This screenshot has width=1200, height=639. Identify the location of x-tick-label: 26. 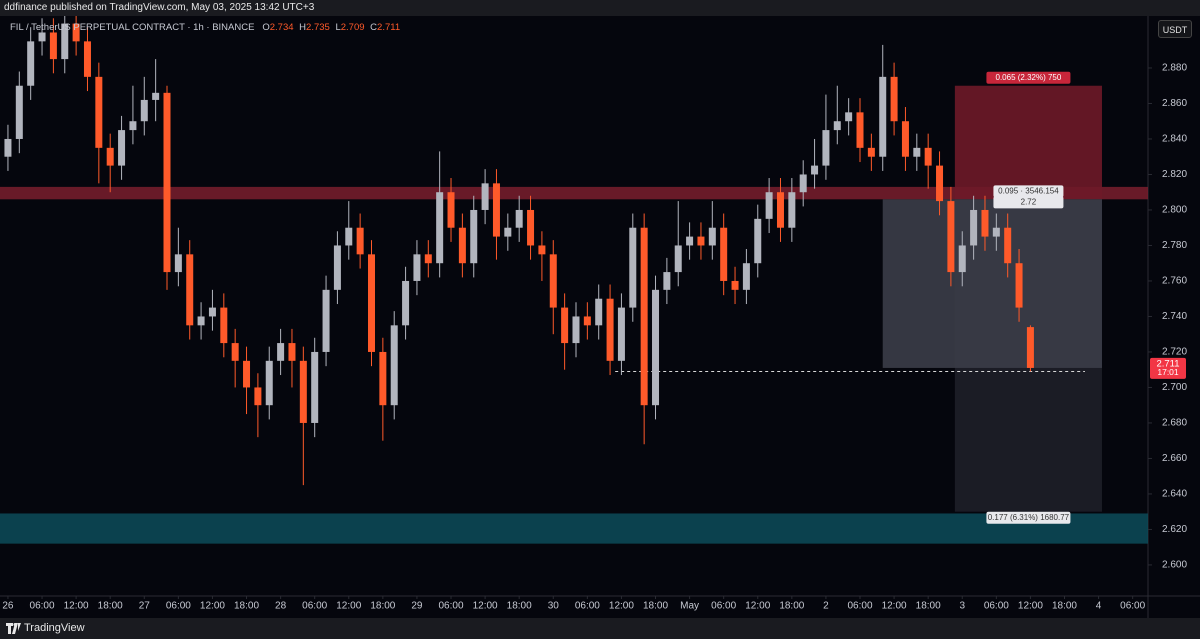
(8, 606).